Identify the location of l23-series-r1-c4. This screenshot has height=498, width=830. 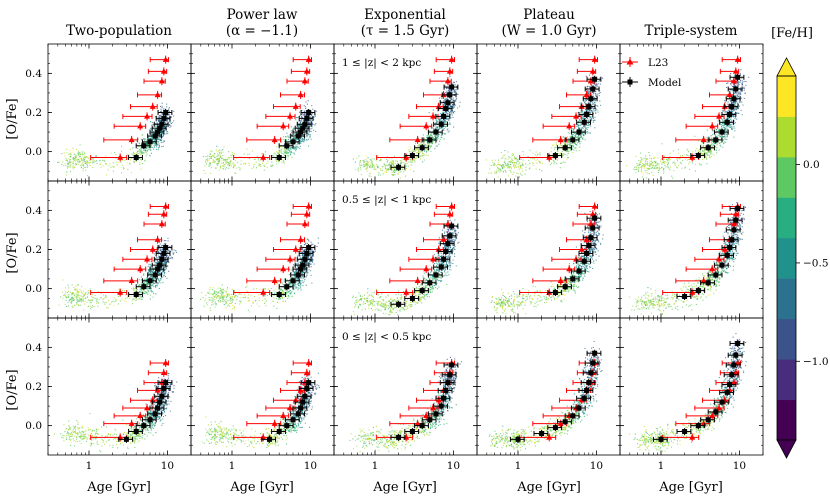
(559, 108).